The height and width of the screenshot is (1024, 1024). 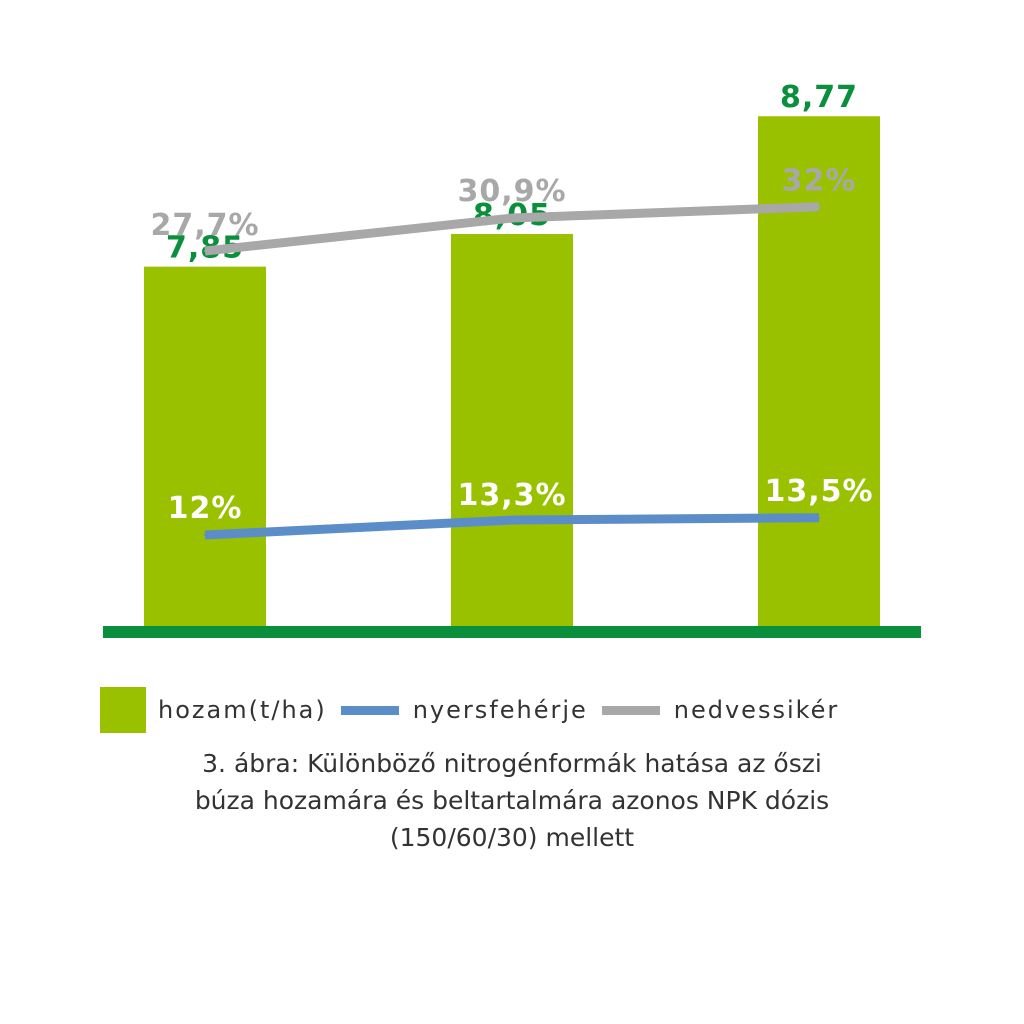 I want to click on legend-label-protein: nyersfehérje, so click(x=500, y=710).